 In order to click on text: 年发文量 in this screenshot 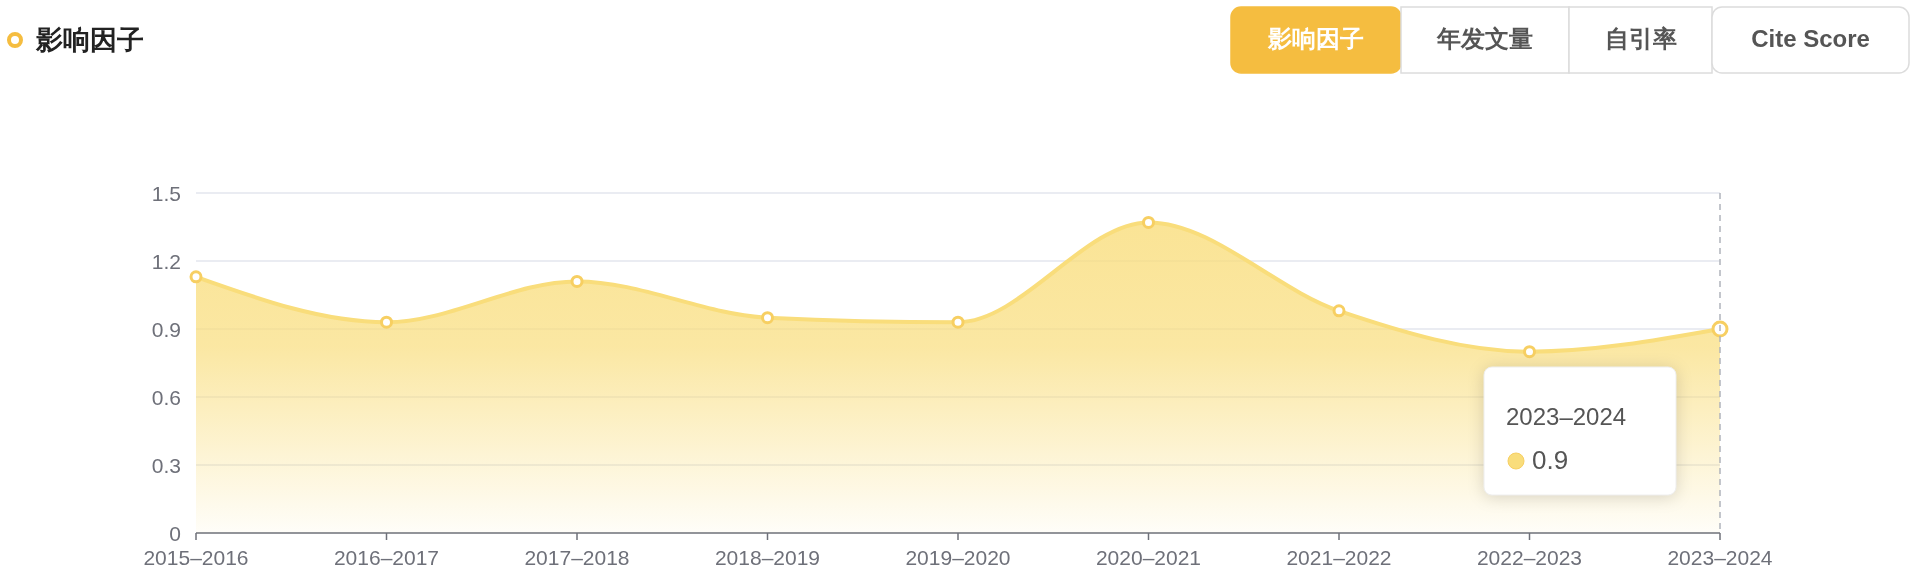, I will do `click(1484, 38)`.